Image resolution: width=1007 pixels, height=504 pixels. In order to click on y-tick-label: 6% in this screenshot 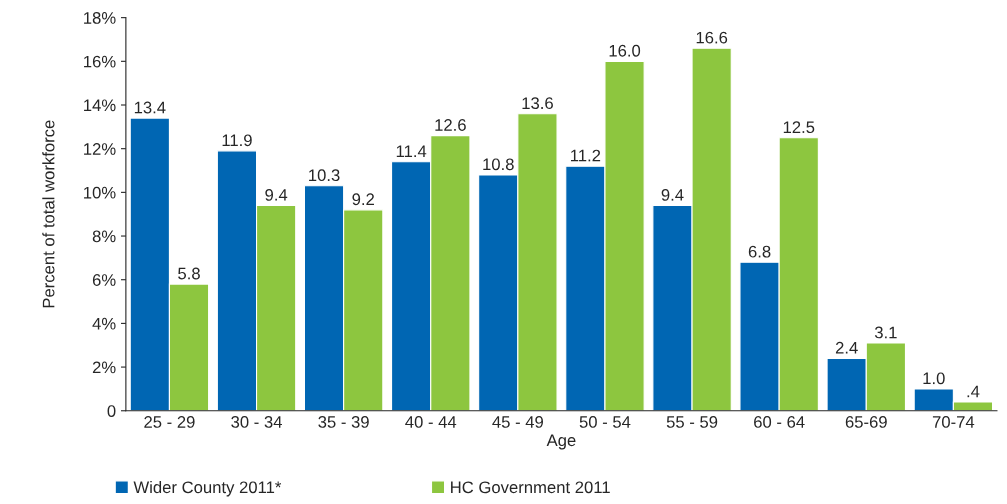, I will do `click(104, 280)`.